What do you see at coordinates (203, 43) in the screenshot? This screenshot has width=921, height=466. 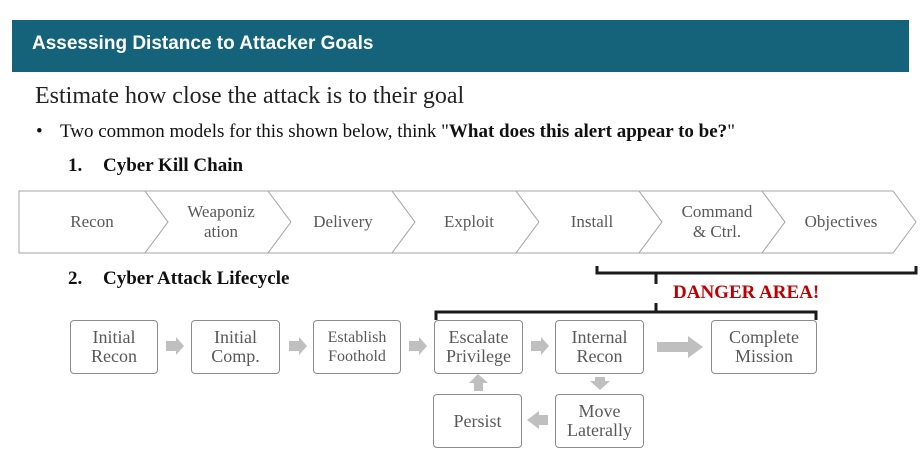 I see `slide-title: Assessing Distance to Attacker Goals` at bounding box center [203, 43].